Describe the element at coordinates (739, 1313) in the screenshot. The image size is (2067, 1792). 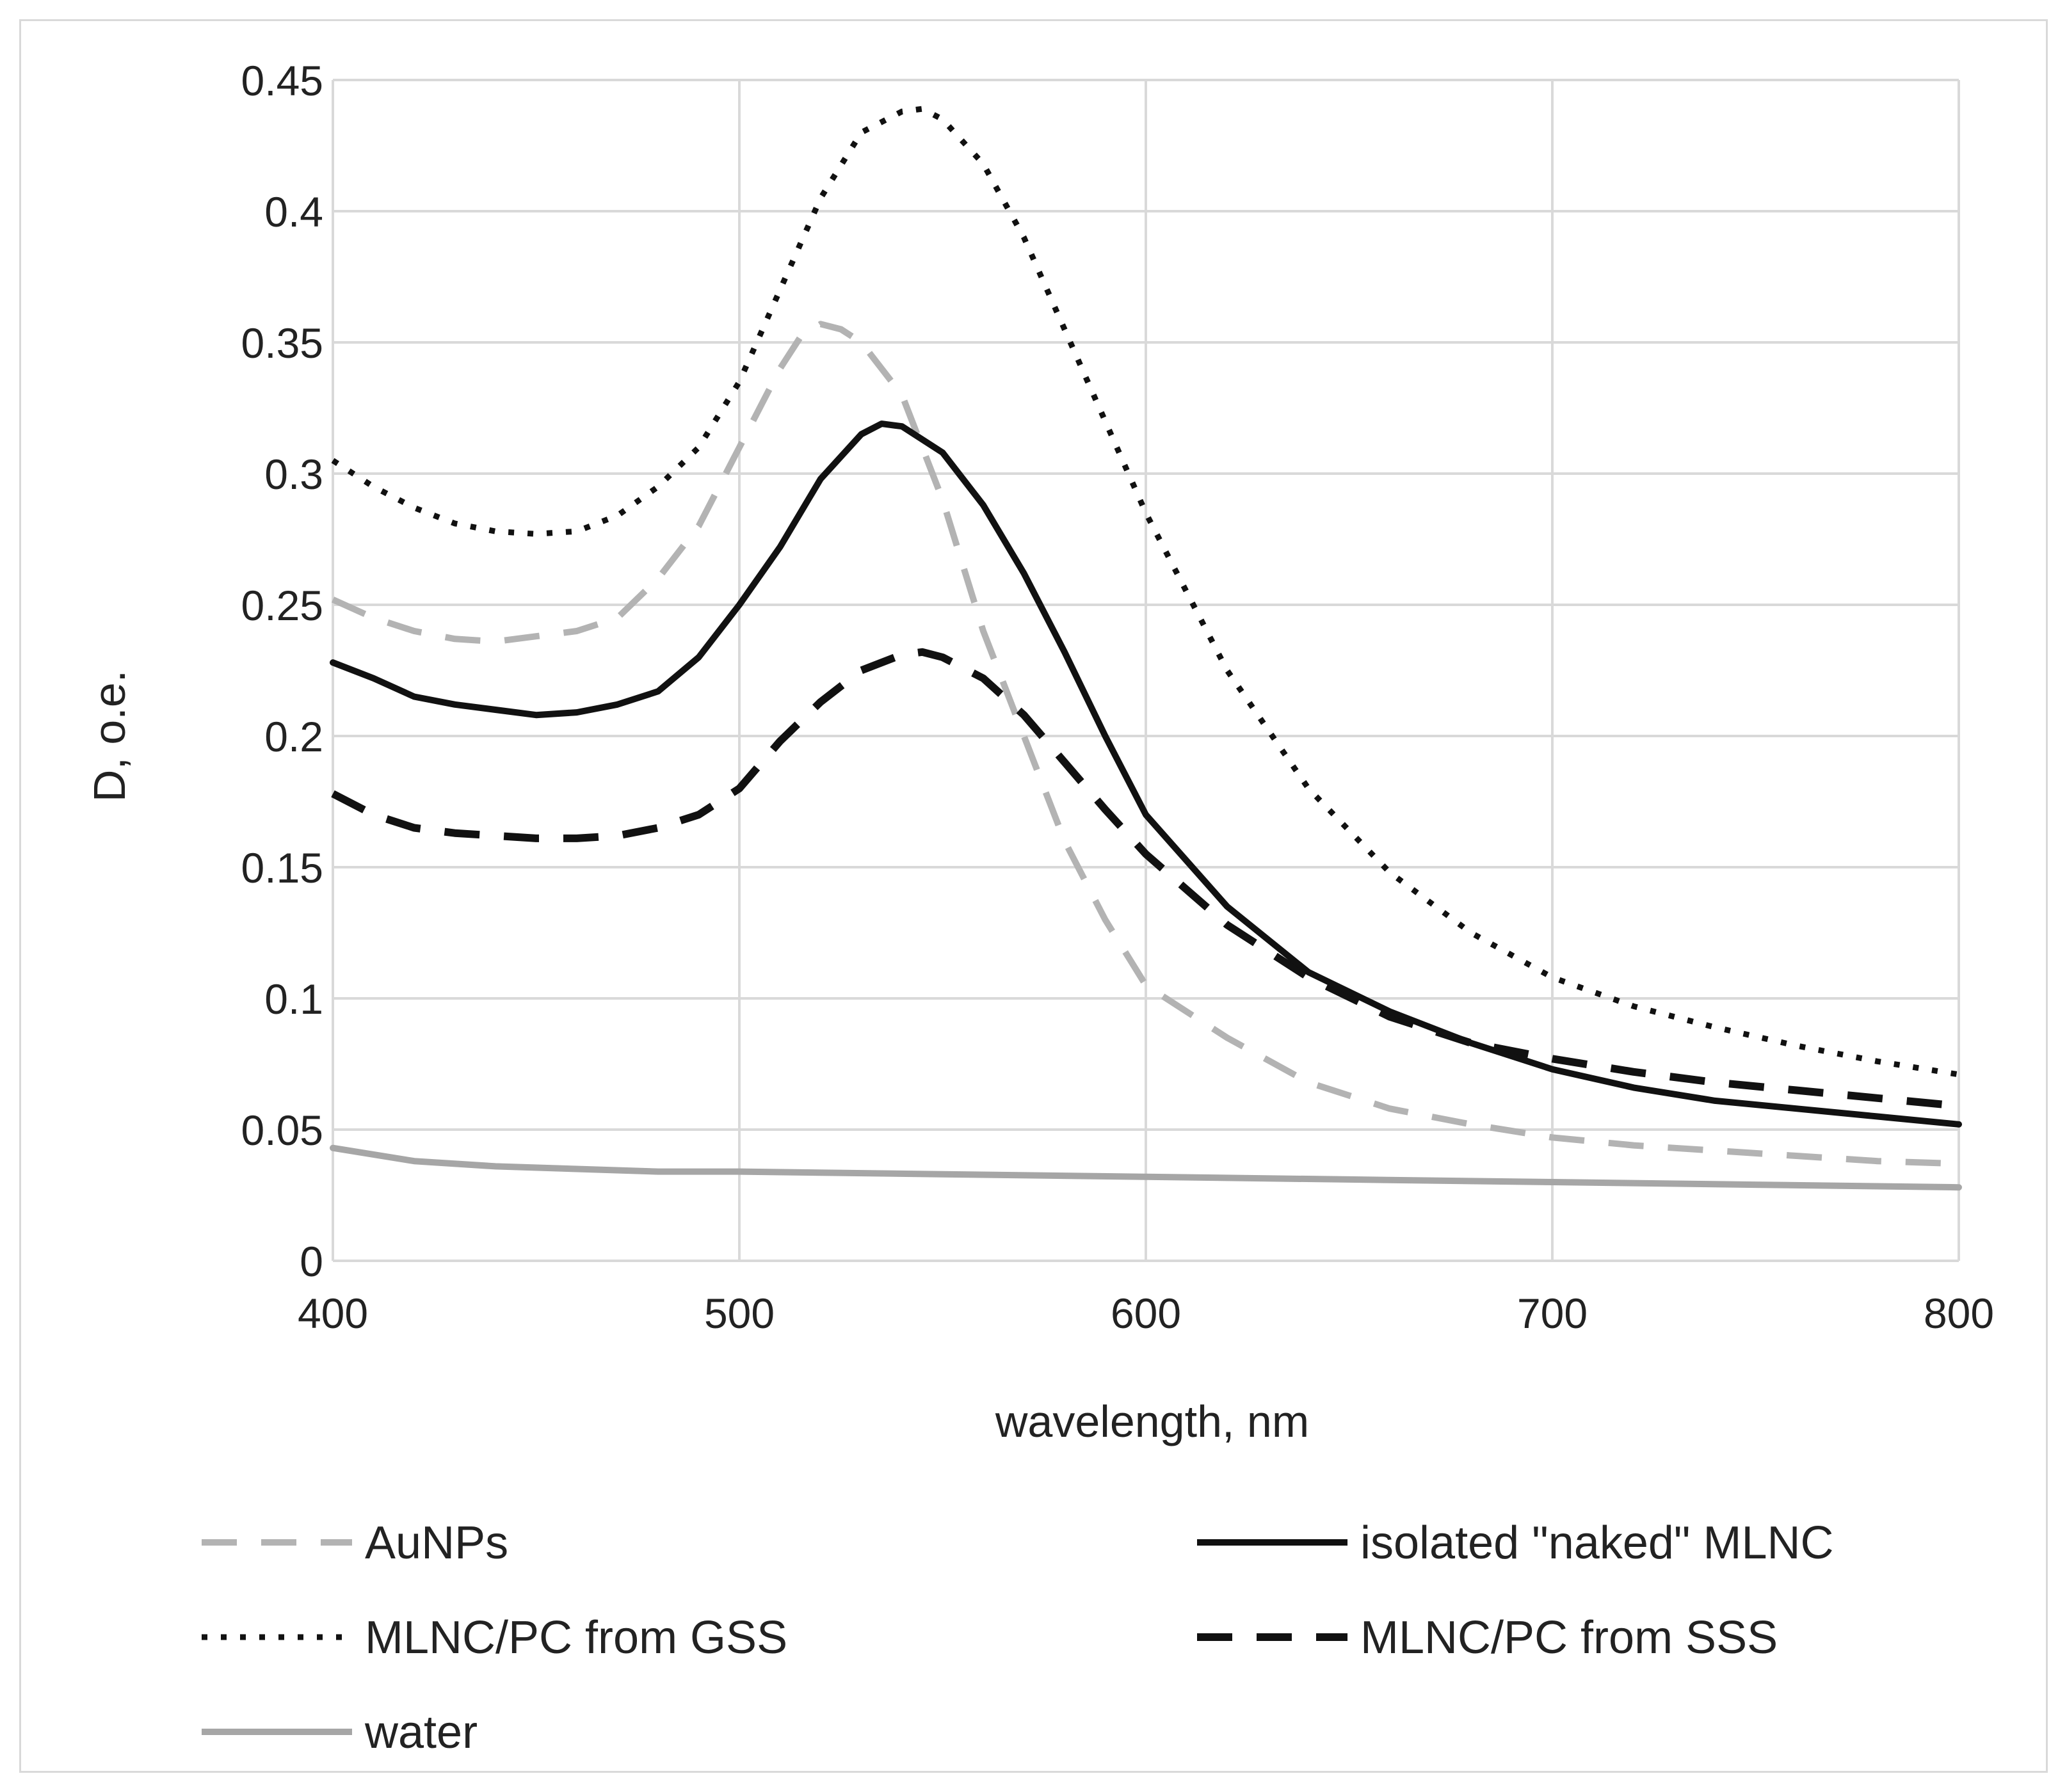
I see `x-tick-label: 500` at that location.